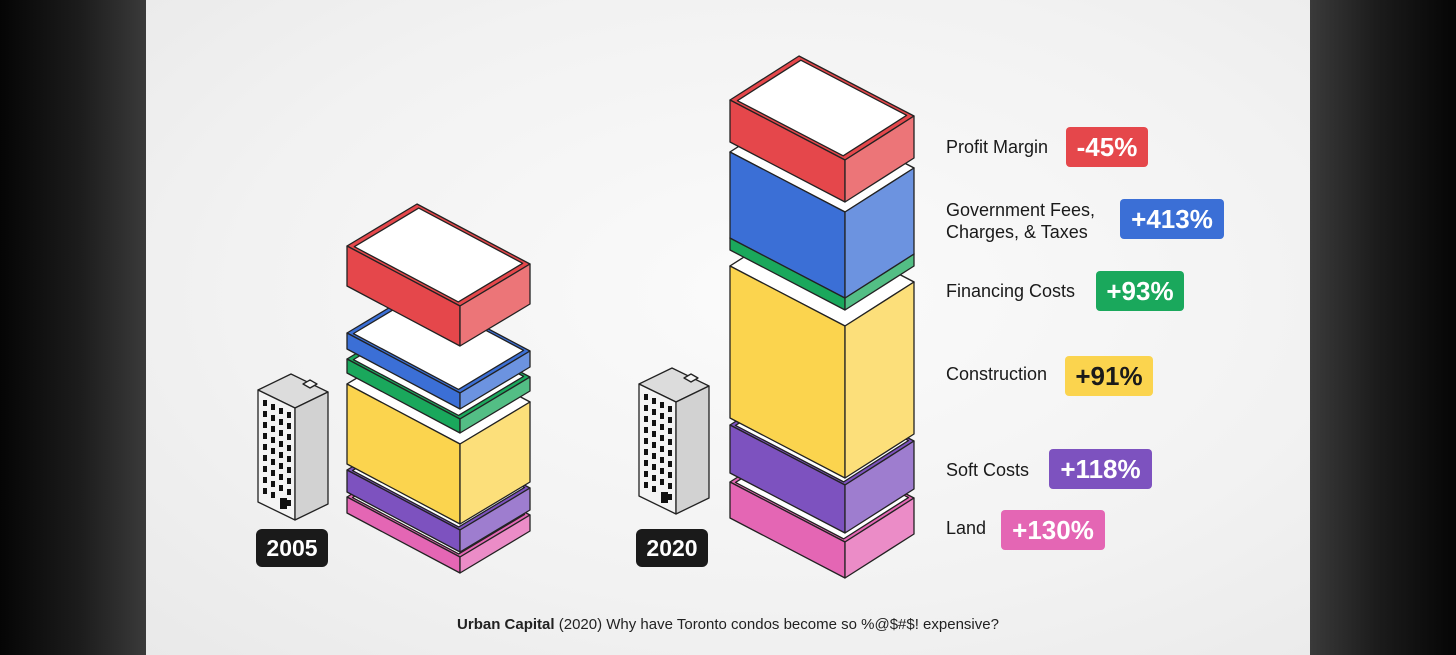 The height and width of the screenshot is (655, 1456). I want to click on badge-land: +130%, so click(1053, 530).